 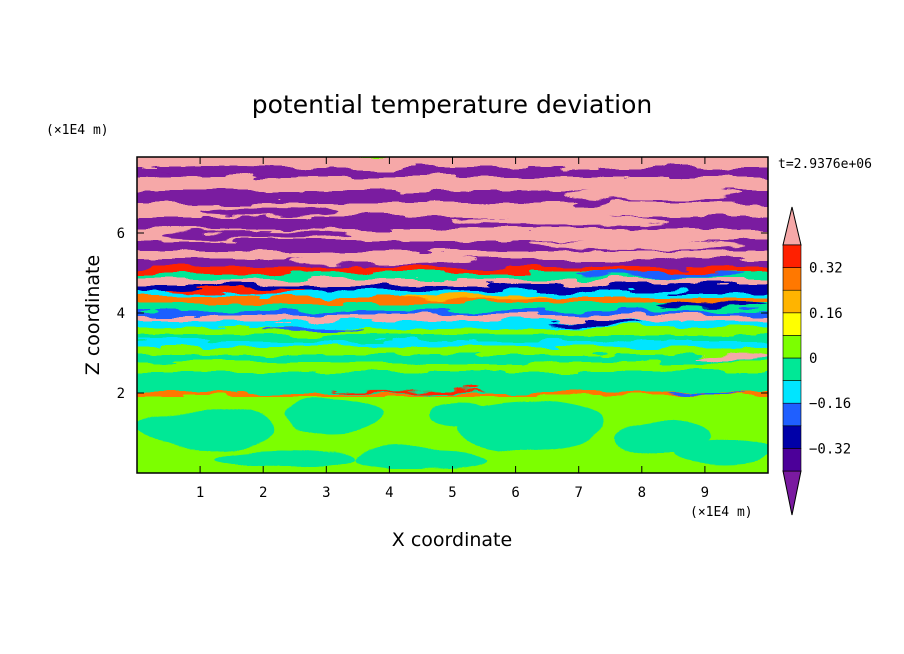 I want to click on x-tick-label: 4, so click(x=389, y=493).